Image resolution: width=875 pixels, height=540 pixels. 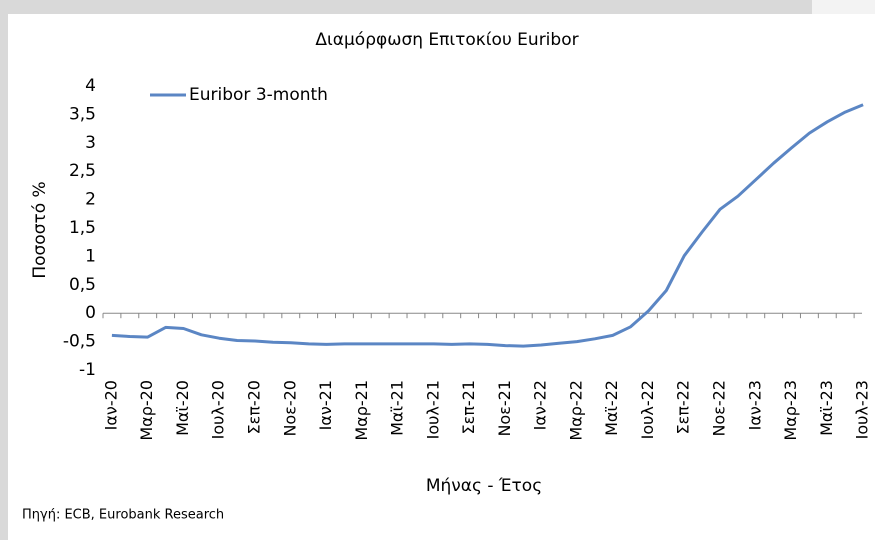 I want to click on x-tick-label: Ιουλ-22, so click(x=647, y=409).